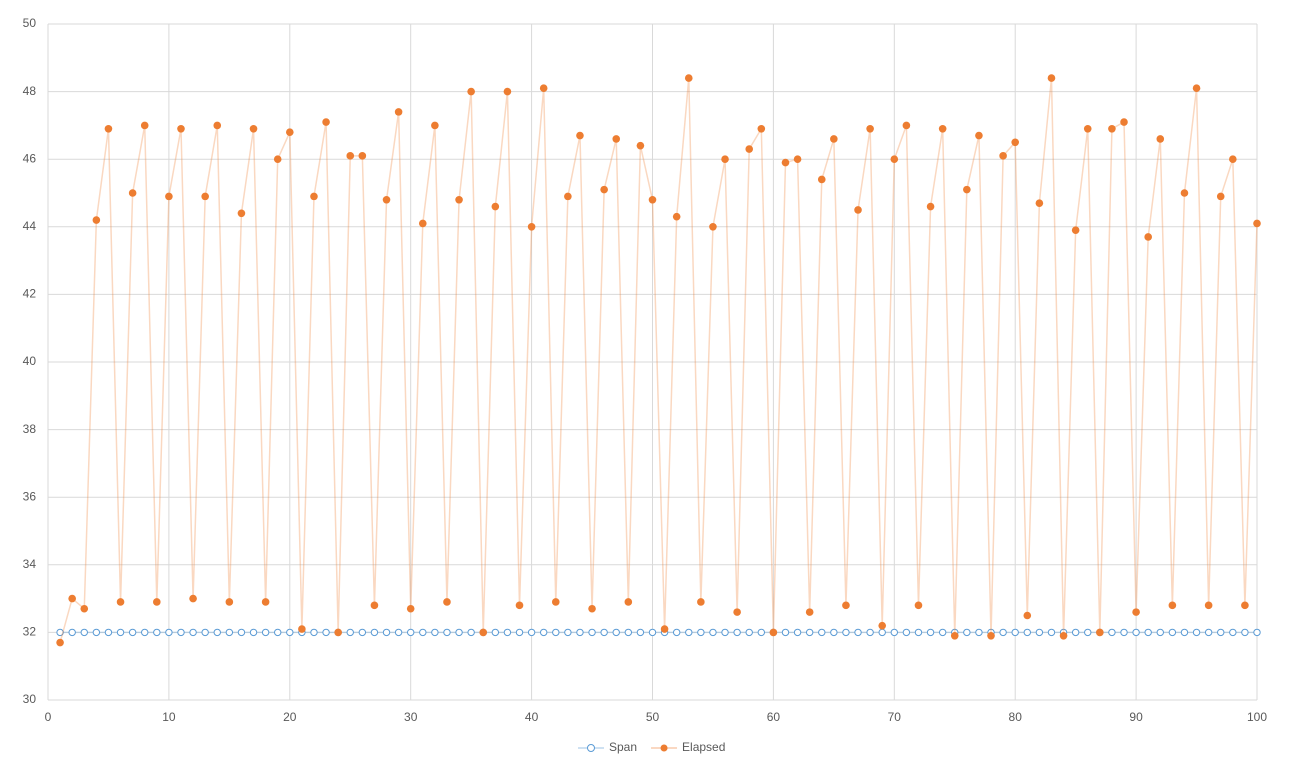  Describe the element at coordinates (1136, 717) in the screenshot. I see `x-tick-label: 90` at that location.